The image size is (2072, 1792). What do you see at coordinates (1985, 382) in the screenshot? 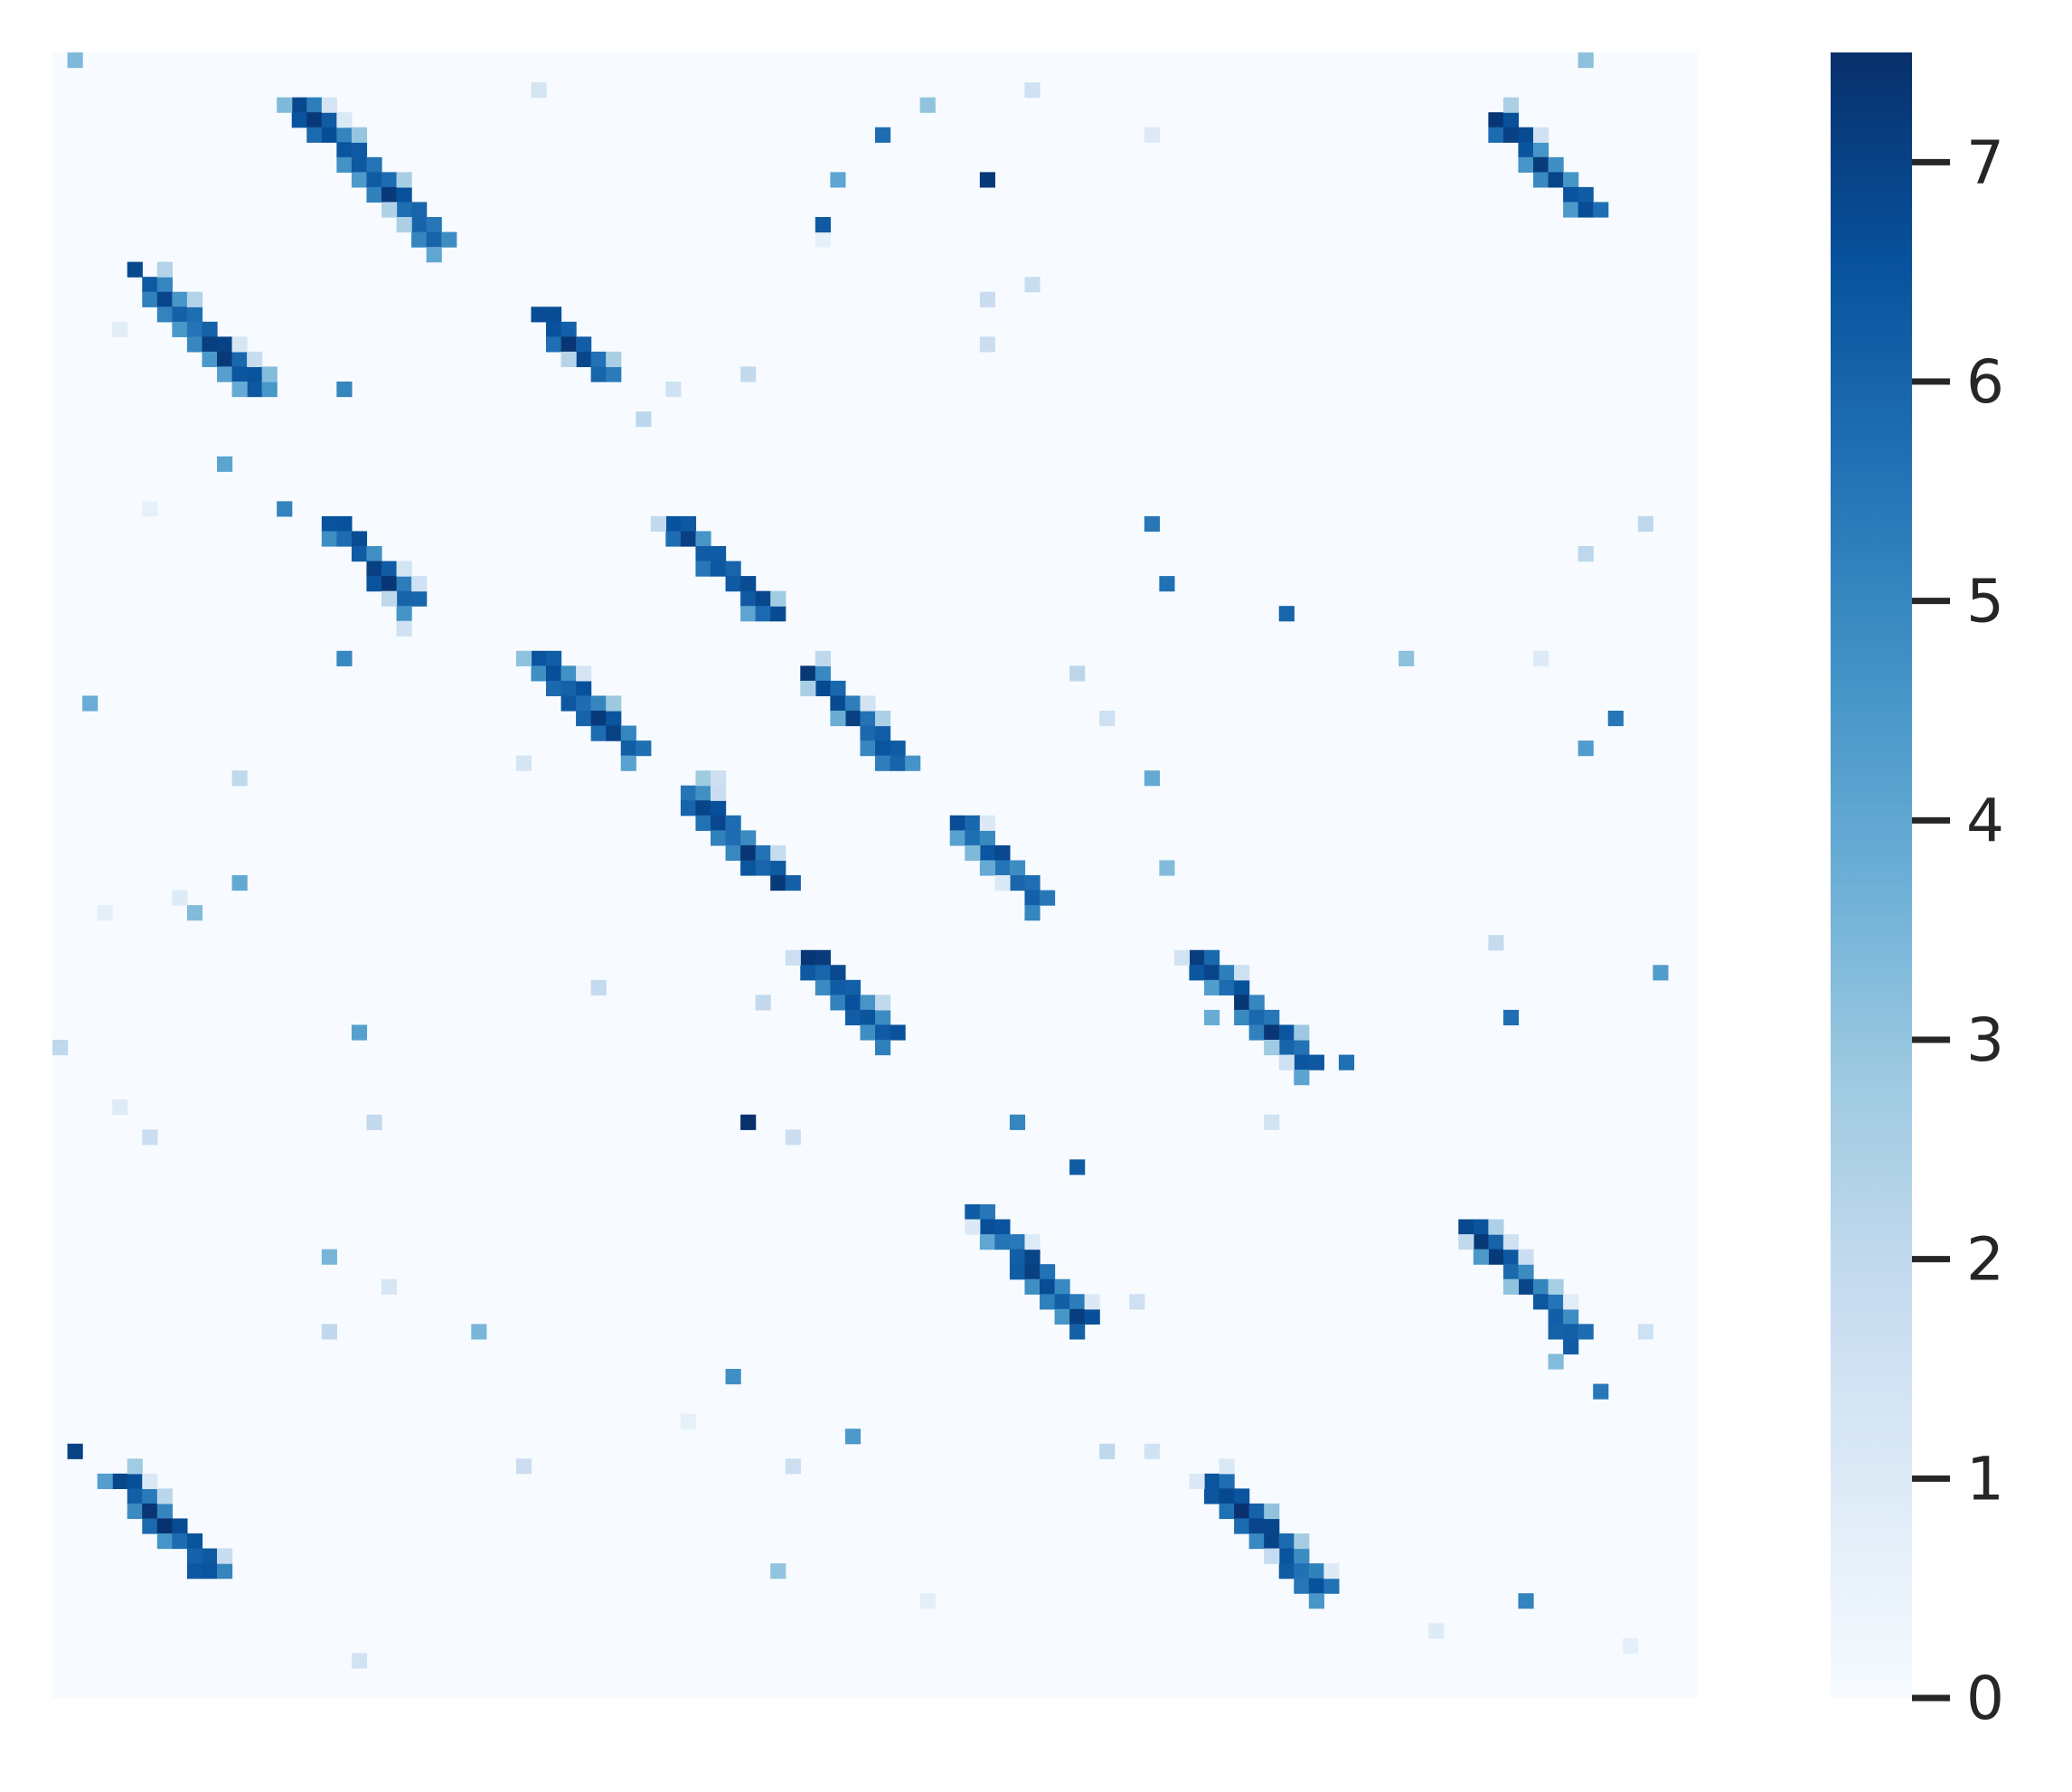
I see `colorbar-tick-label: 6` at bounding box center [1985, 382].